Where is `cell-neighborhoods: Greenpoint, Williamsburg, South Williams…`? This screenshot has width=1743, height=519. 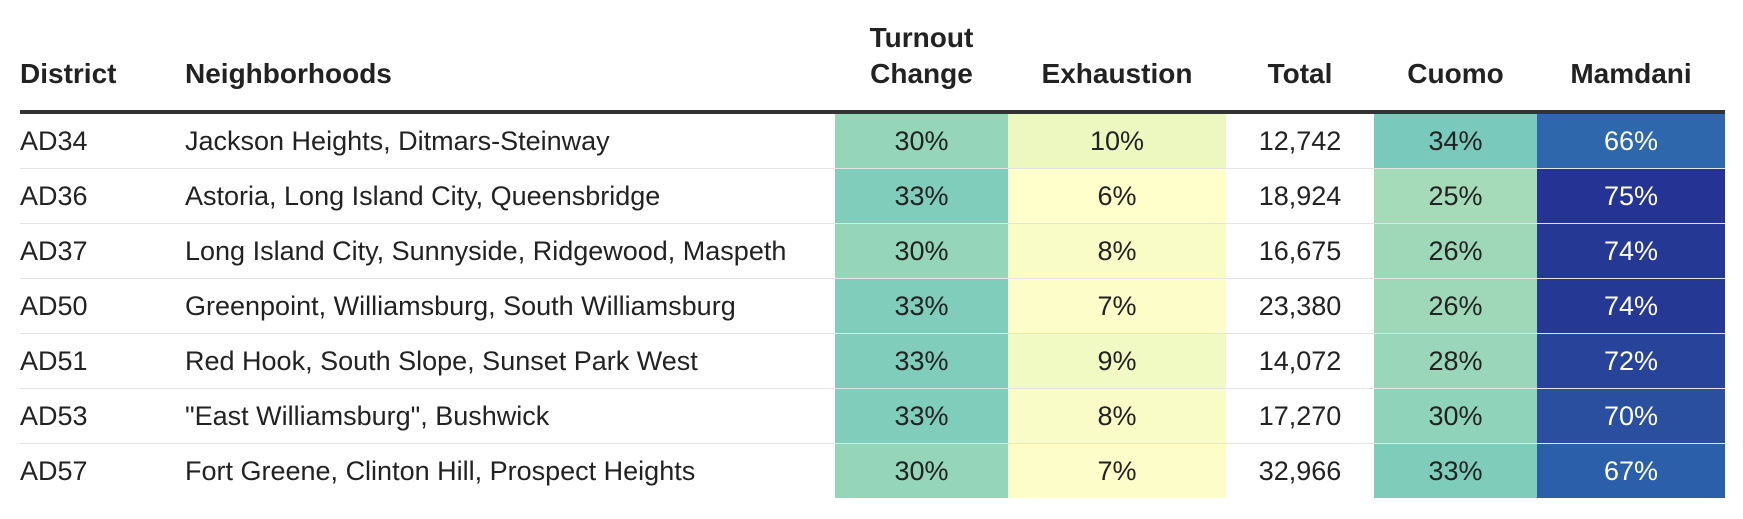 cell-neighborhoods: Greenpoint, Williamsburg, South Williams… is located at coordinates (510, 306).